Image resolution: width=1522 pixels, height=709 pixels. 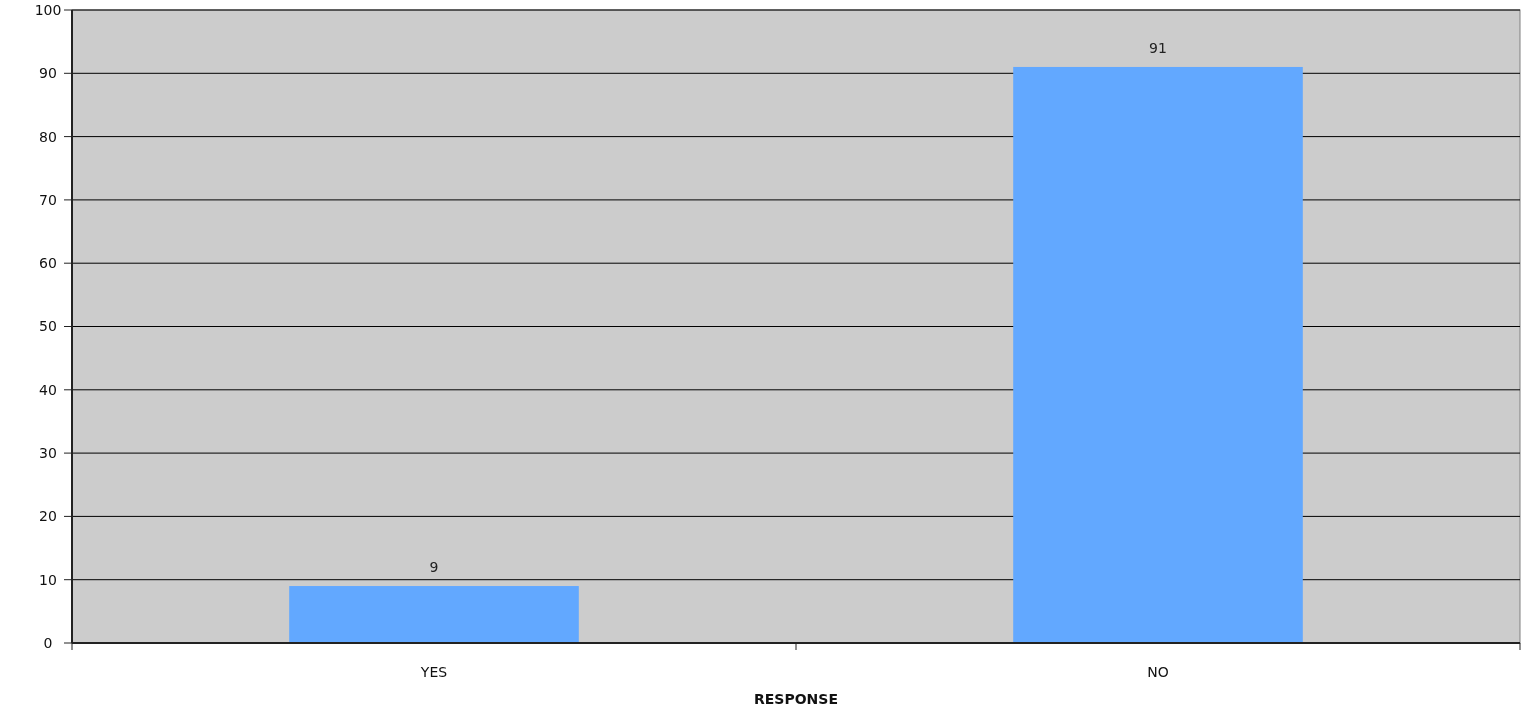 What do you see at coordinates (48, 642) in the screenshot?
I see `y-tick-label: 0` at bounding box center [48, 642].